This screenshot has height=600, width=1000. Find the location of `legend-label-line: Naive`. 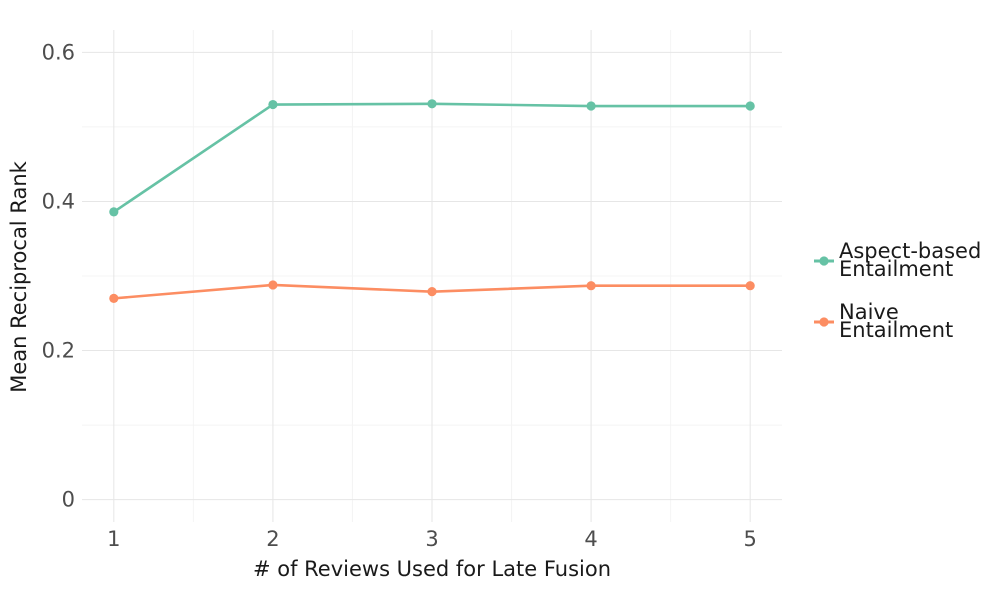

legend-label-line: Naive is located at coordinates (869, 312).